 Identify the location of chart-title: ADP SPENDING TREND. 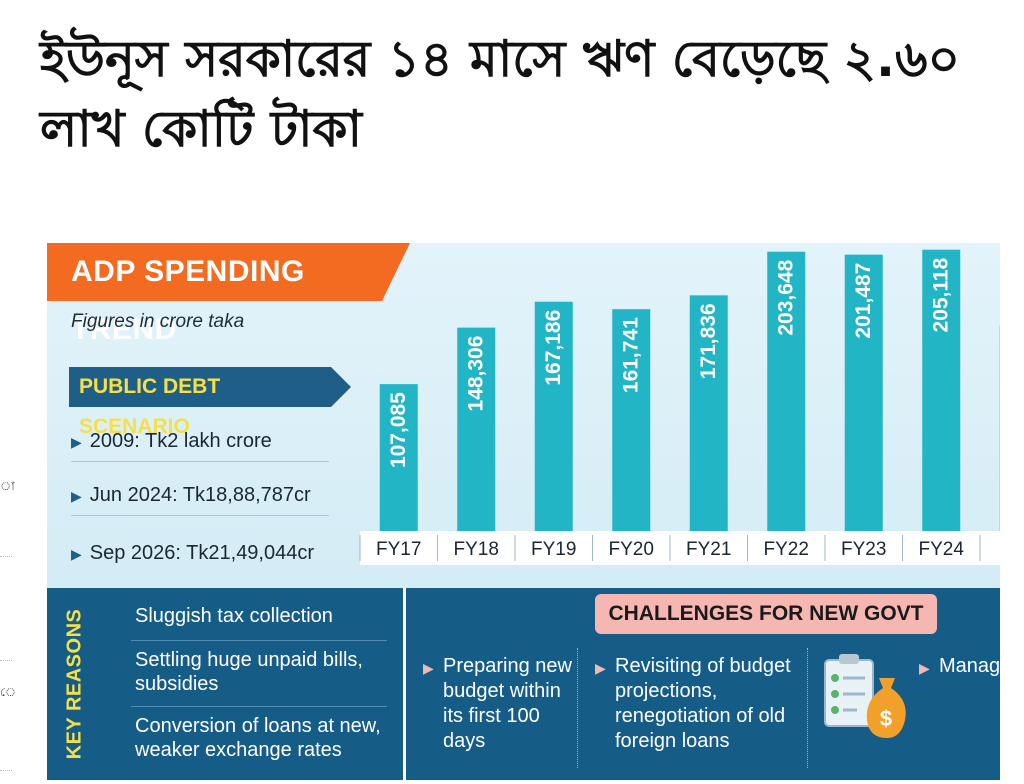
(228, 294).